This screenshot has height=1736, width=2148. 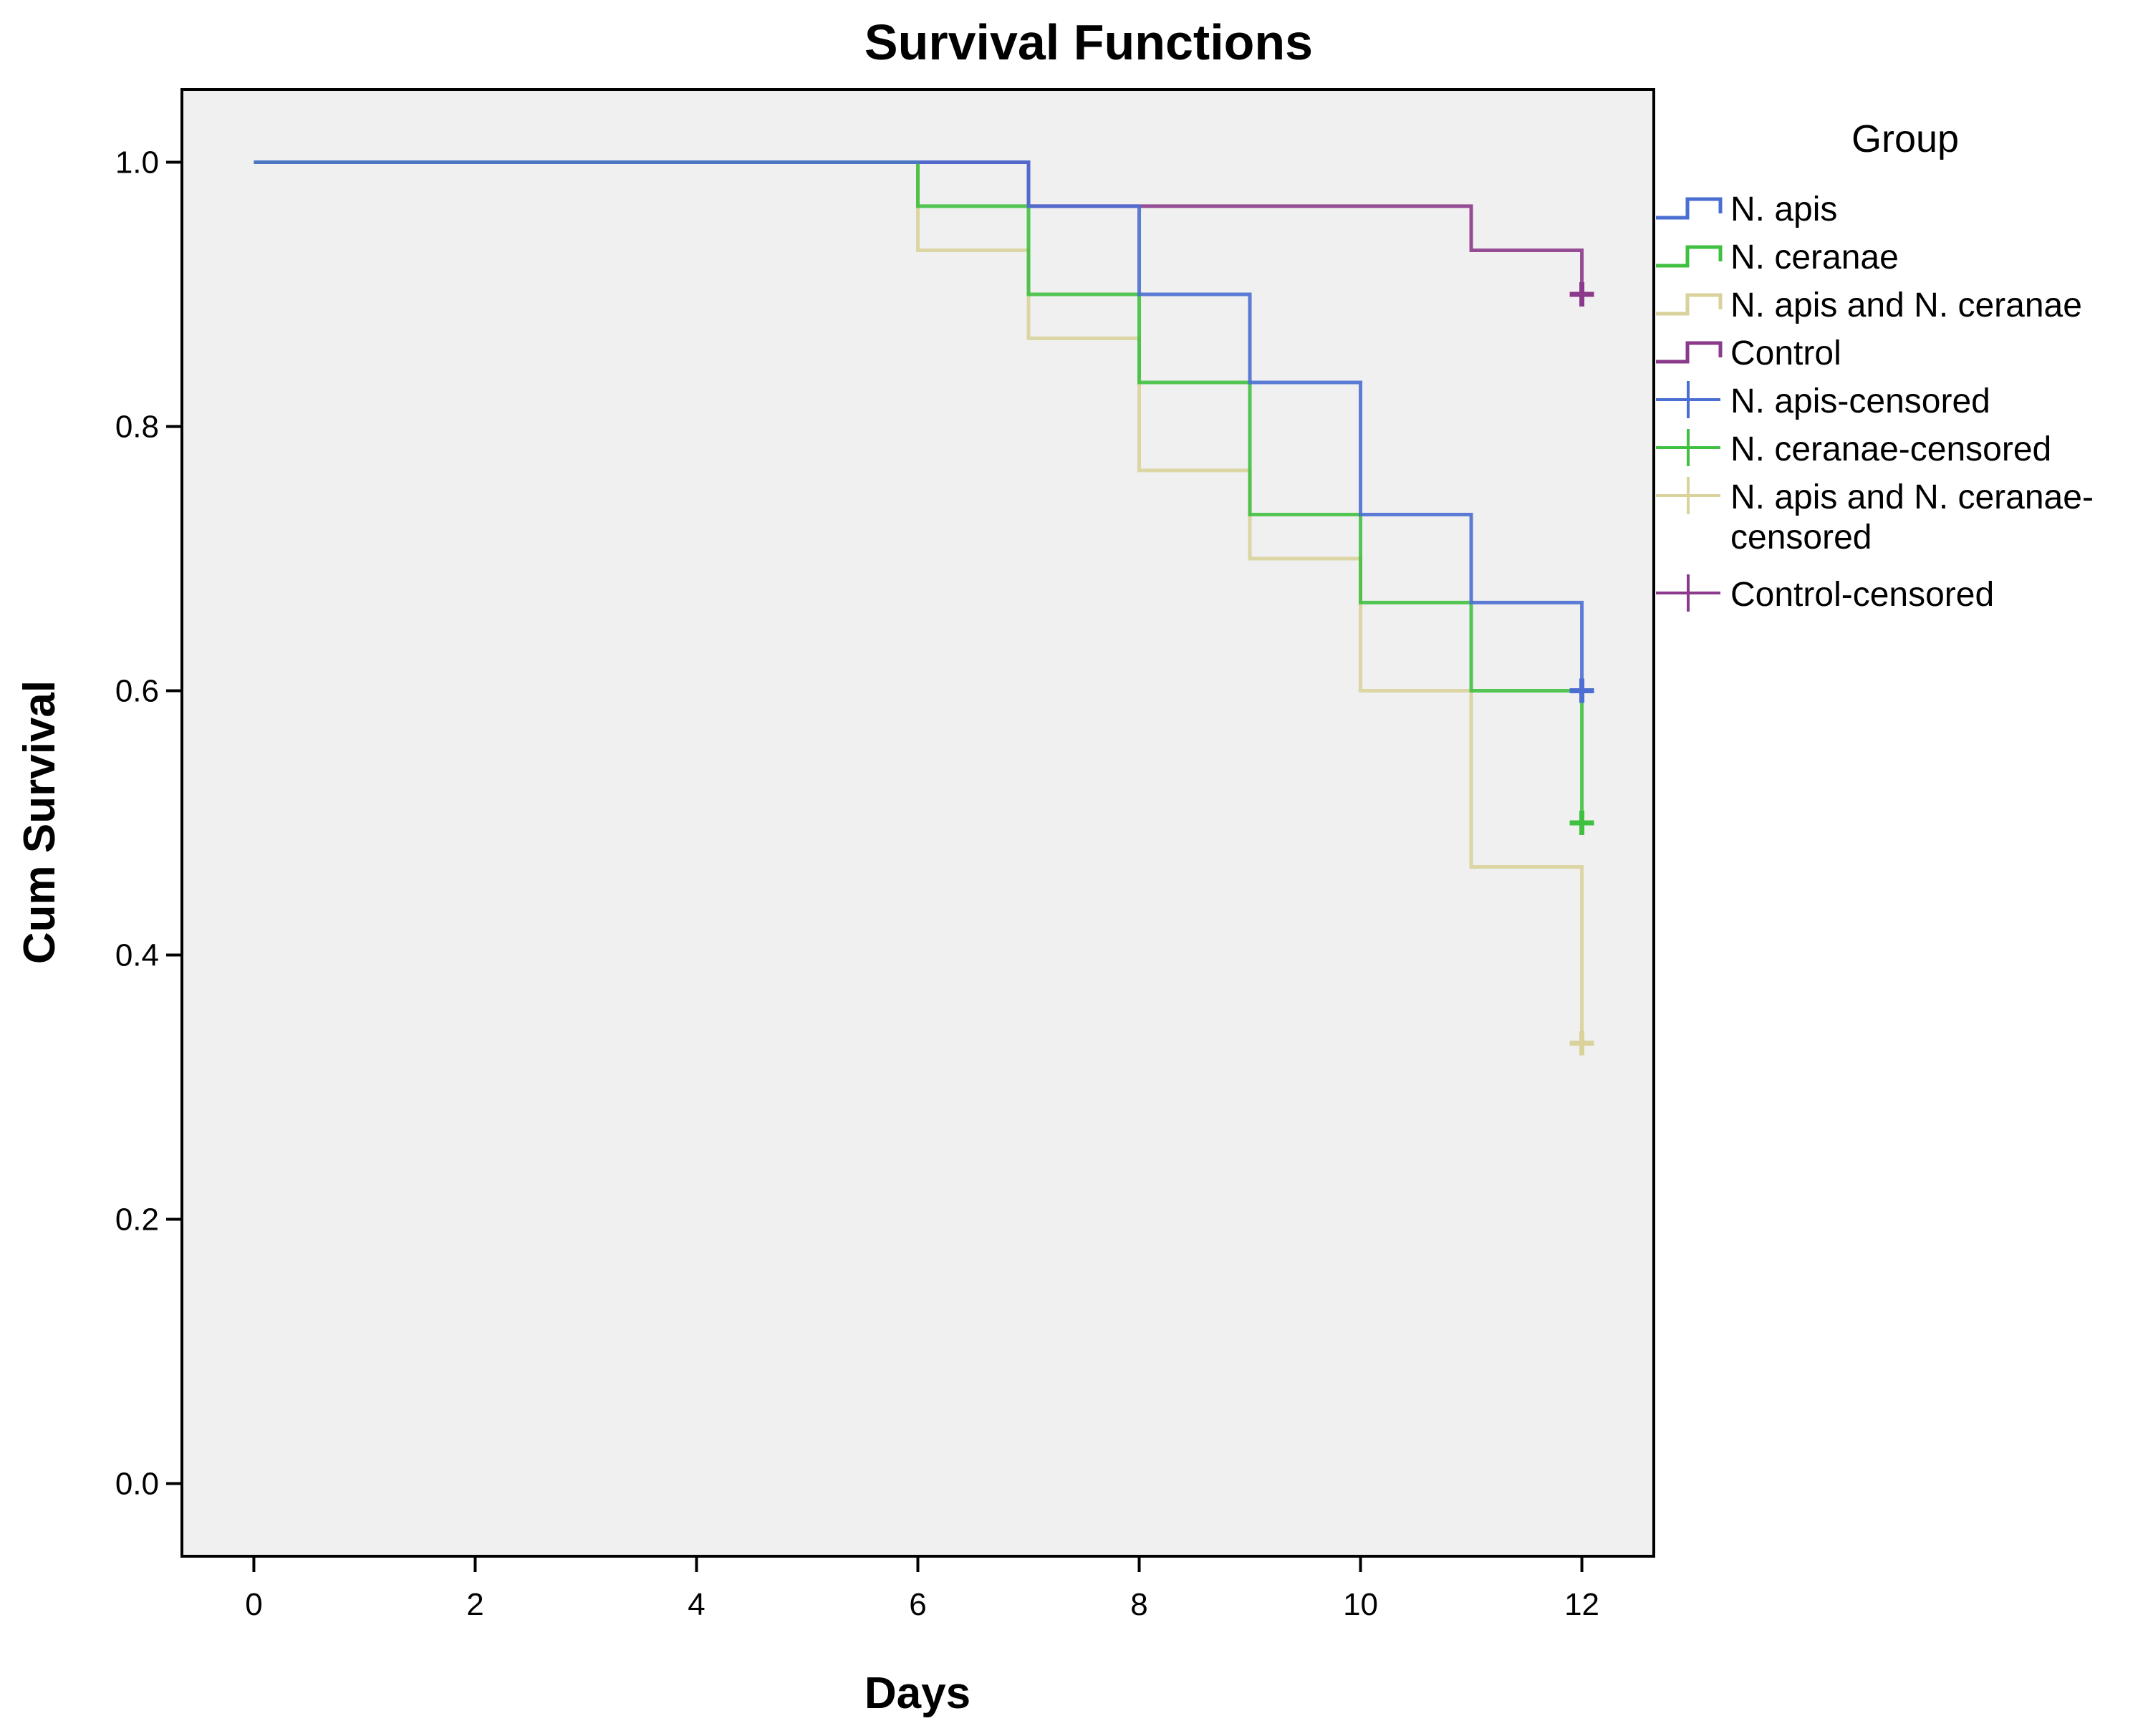 What do you see at coordinates (1912, 497) in the screenshot?
I see `legend-label: N. apis and N. ceranae-` at bounding box center [1912, 497].